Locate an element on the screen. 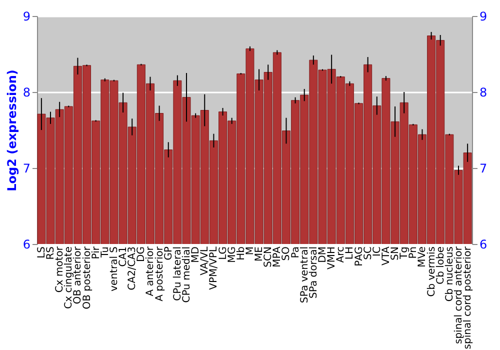  x-tick-label: VTA is located at coordinates (386, 256).